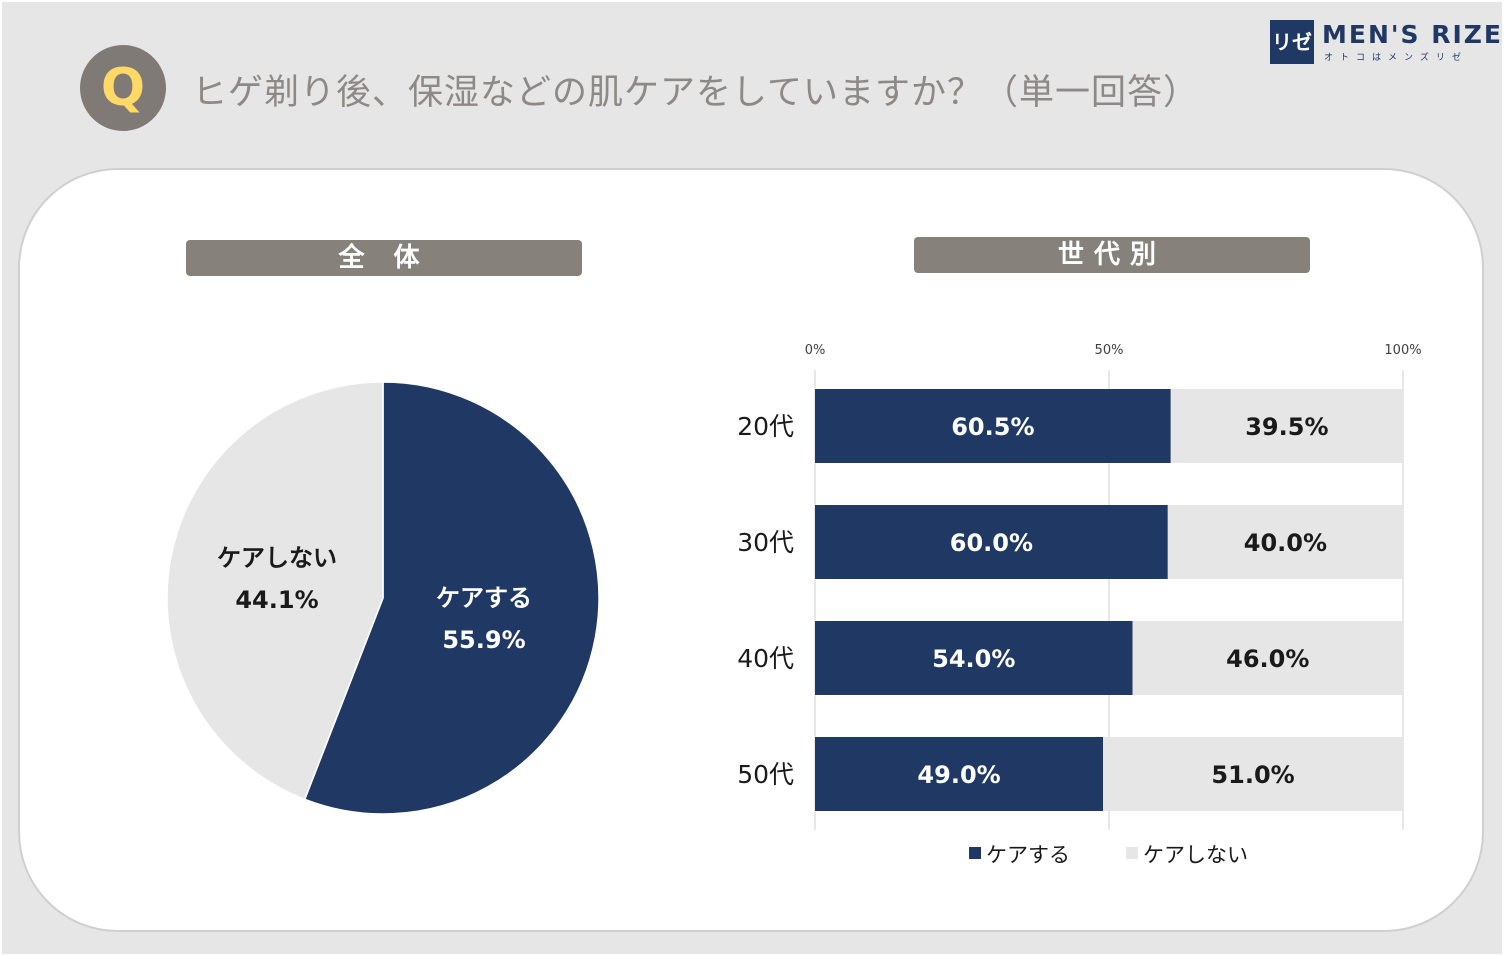 Image resolution: width=1504 pixels, height=956 pixels. What do you see at coordinates (123, 88) in the screenshot?
I see `question-badge: Q` at bounding box center [123, 88].